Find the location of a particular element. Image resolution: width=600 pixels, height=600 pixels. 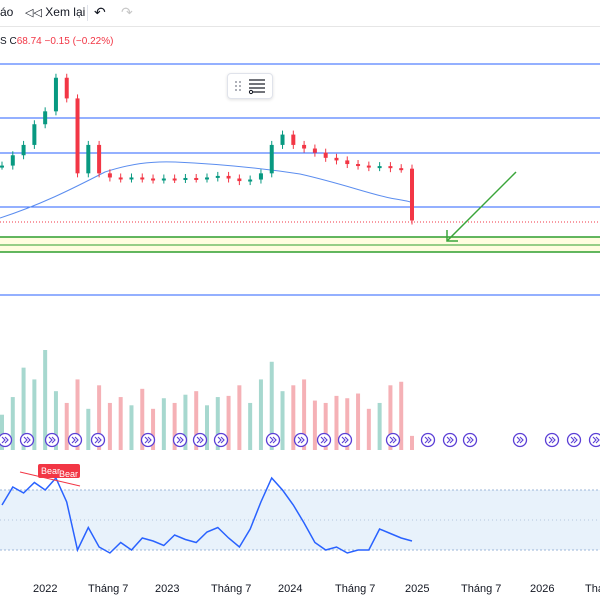

time-label-partial: Thá is located at coordinates (592, 589).